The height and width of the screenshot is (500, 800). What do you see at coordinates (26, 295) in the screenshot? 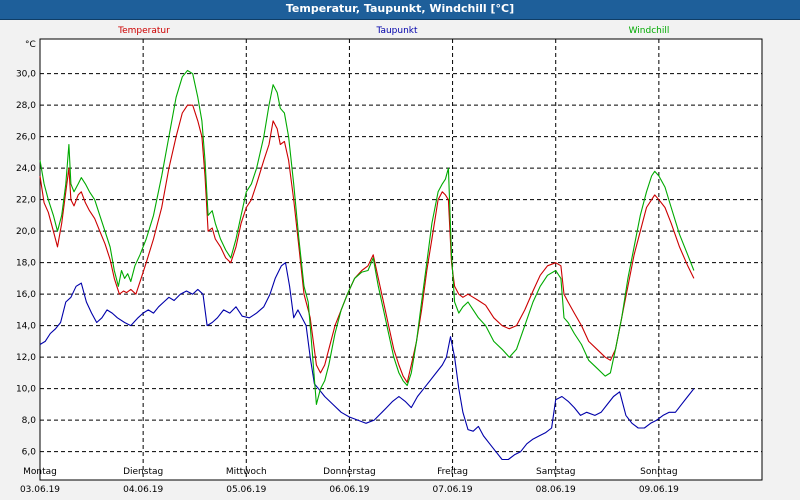
I see `y-tick-label: 16,0` at bounding box center [26, 295].